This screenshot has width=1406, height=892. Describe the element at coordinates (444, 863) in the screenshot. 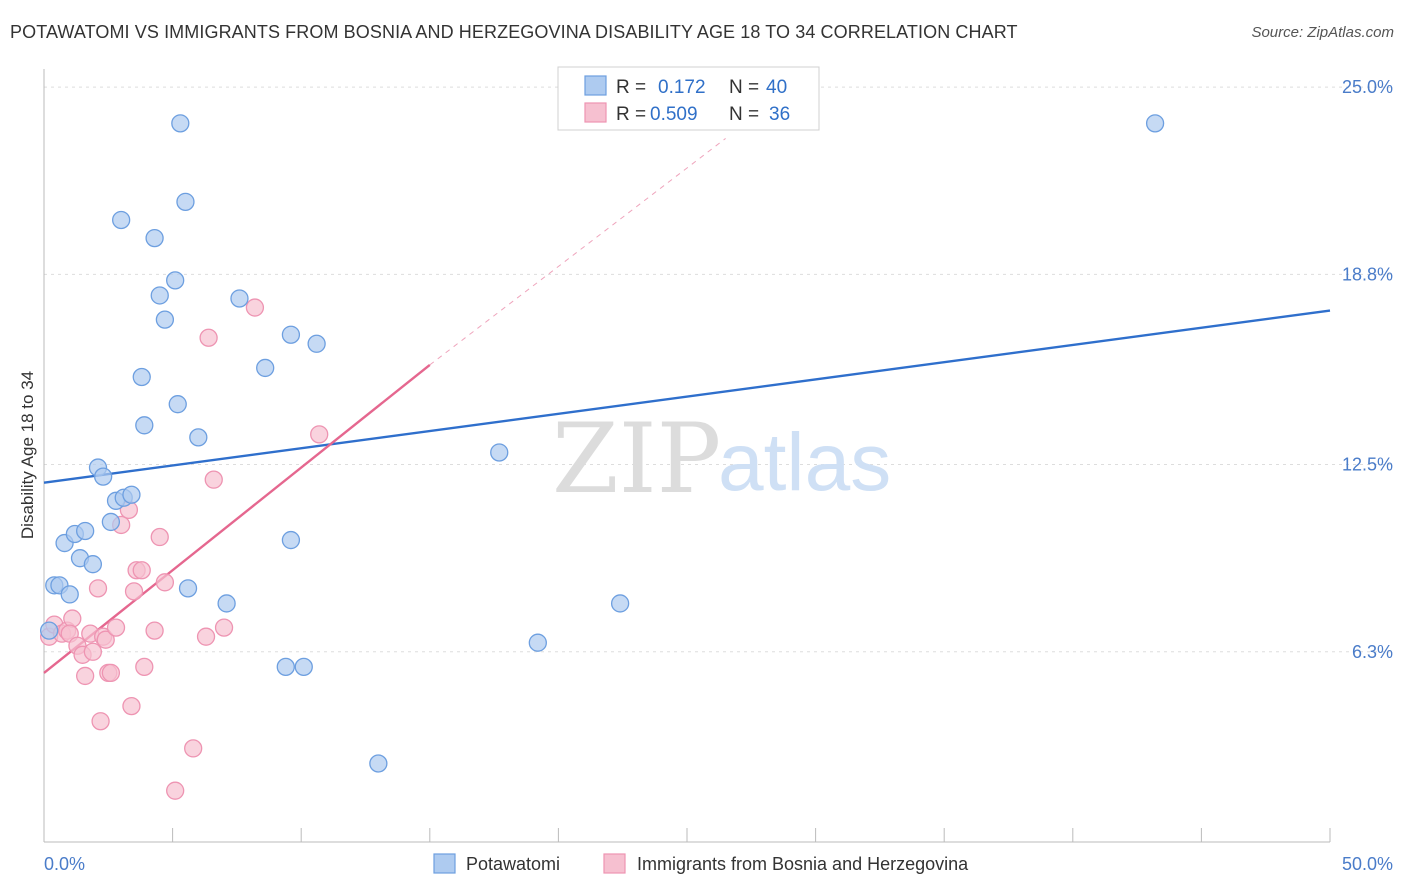

I see `series-legend-blue-swatch` at that location.